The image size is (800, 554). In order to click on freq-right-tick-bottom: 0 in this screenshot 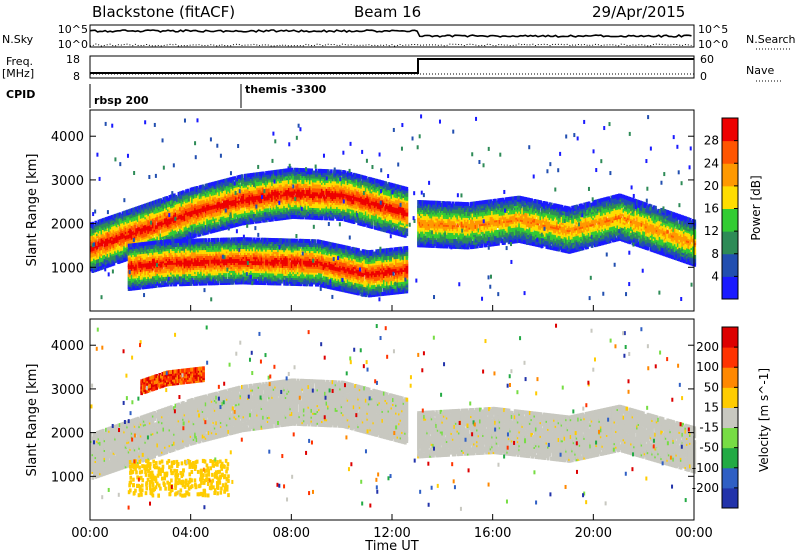, I will do `click(703, 76)`.